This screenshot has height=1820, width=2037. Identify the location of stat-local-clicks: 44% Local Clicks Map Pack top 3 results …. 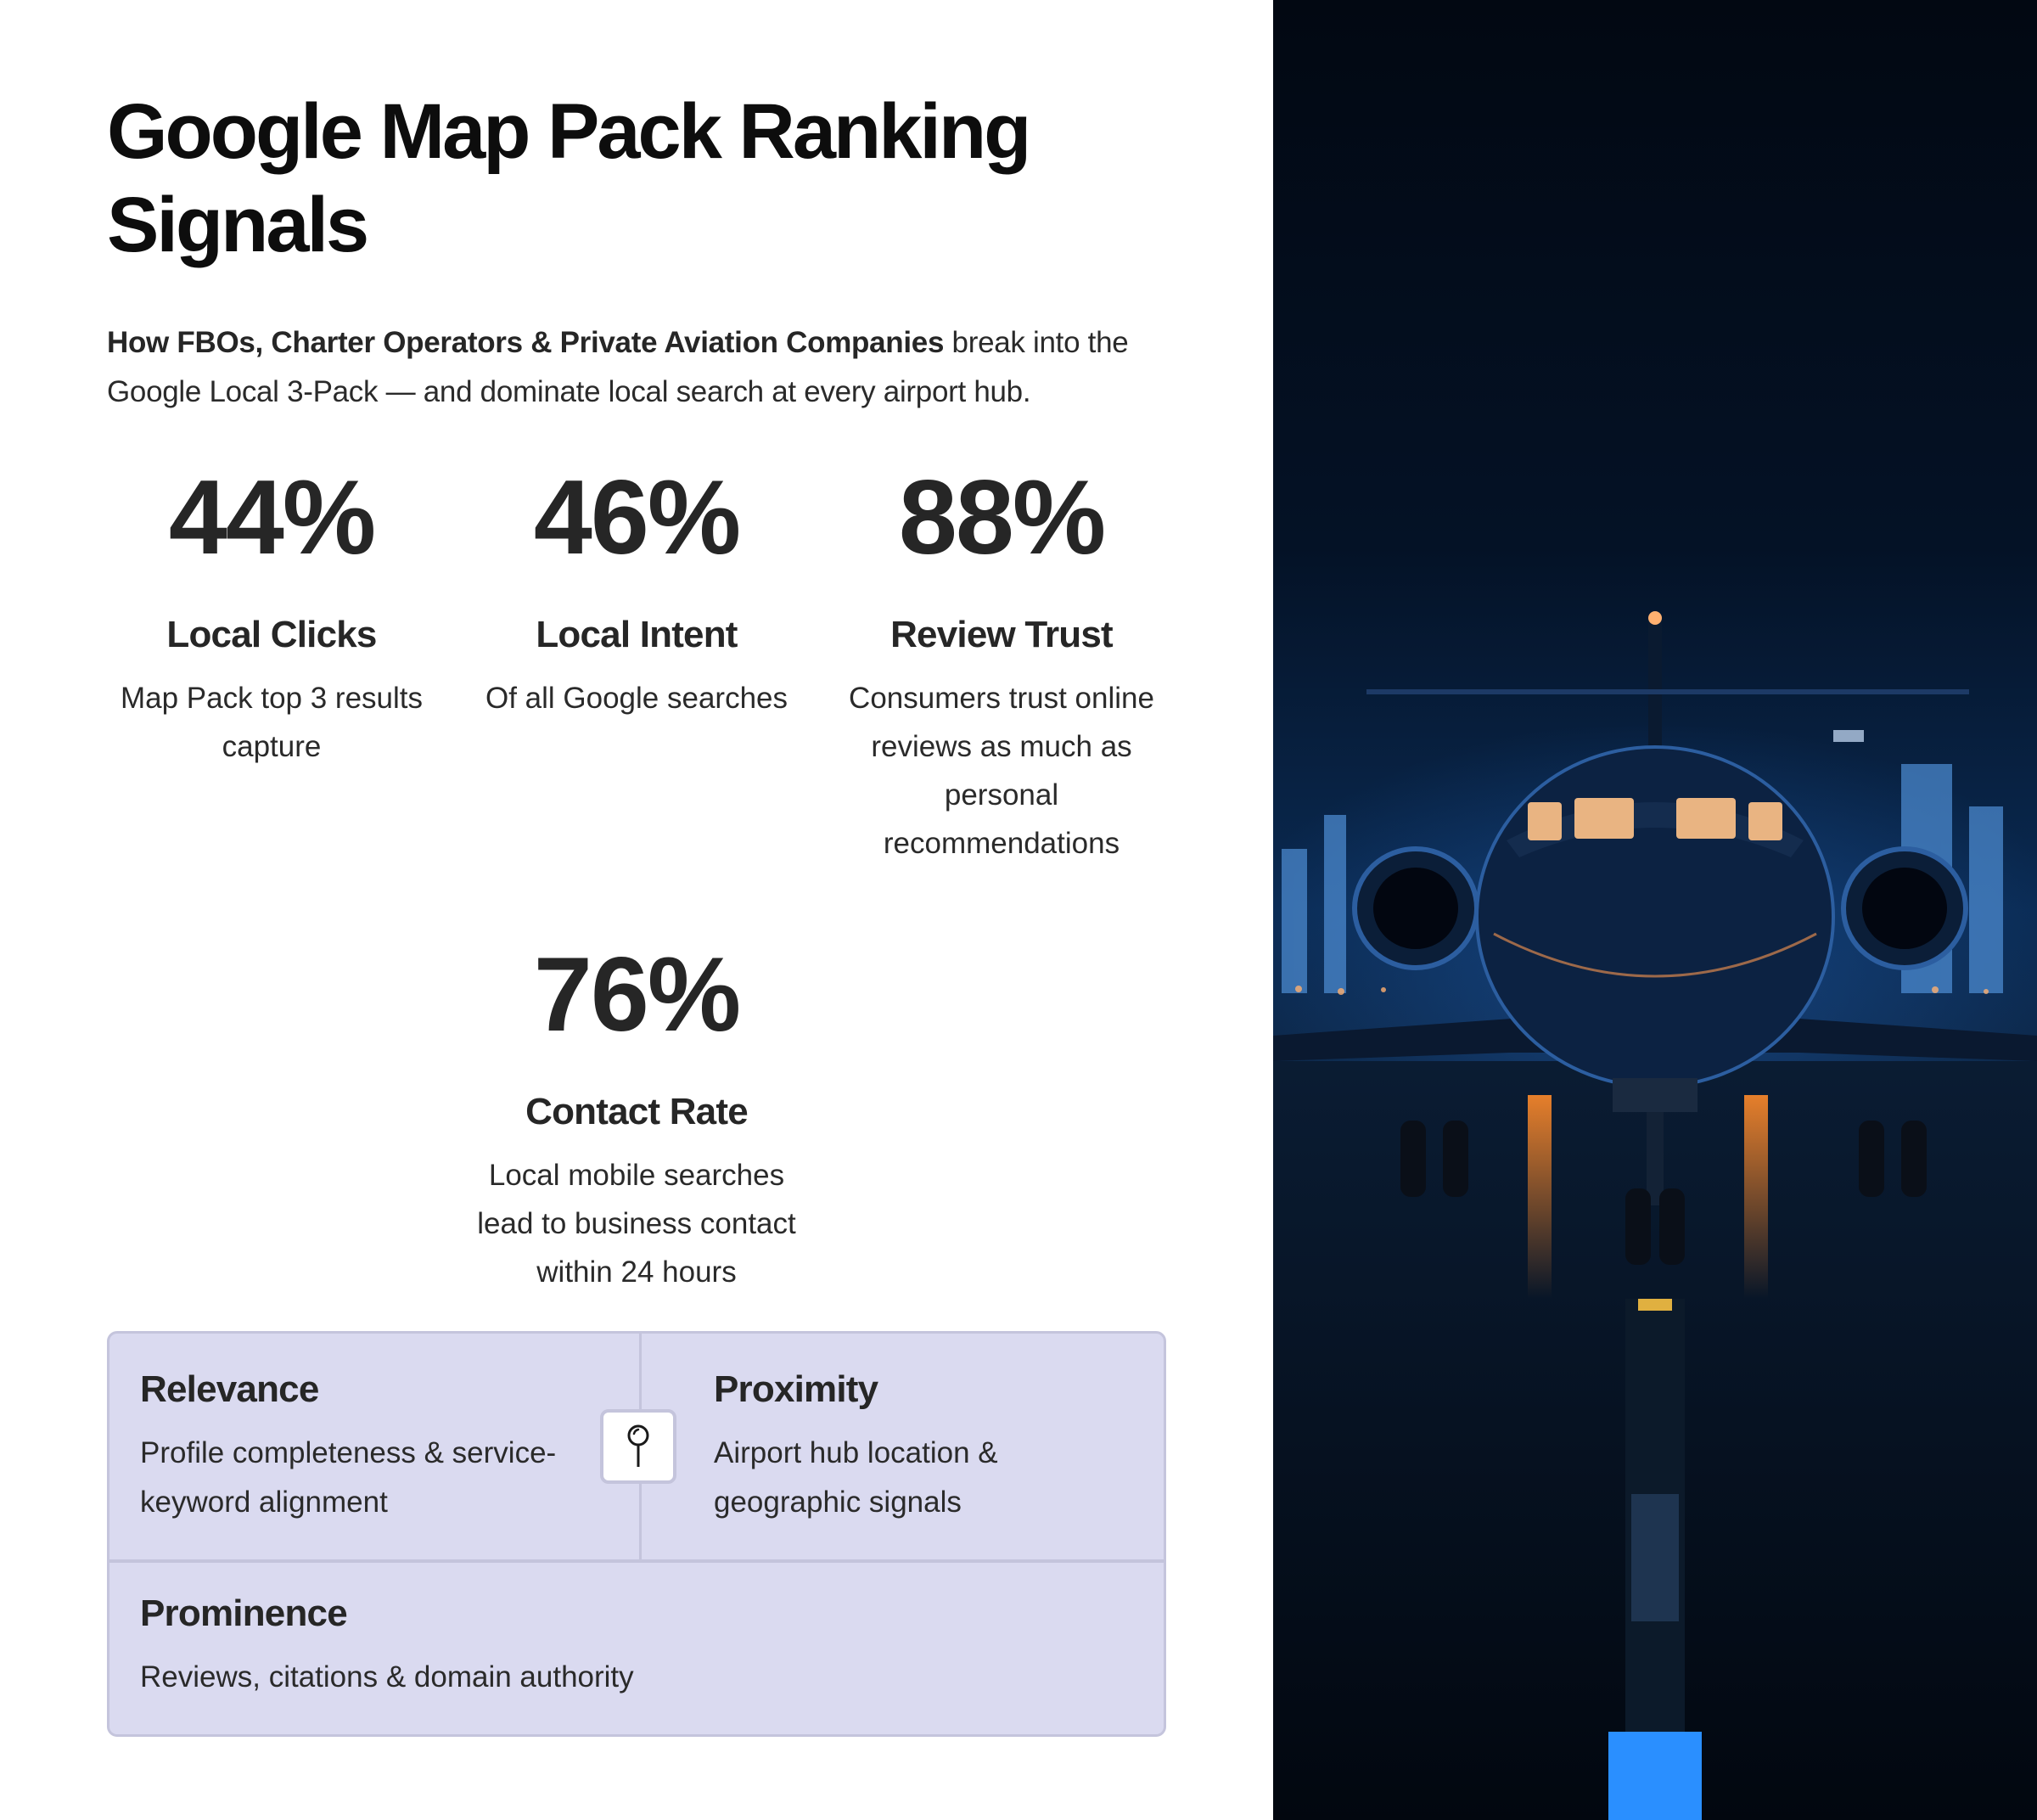
(271, 614).